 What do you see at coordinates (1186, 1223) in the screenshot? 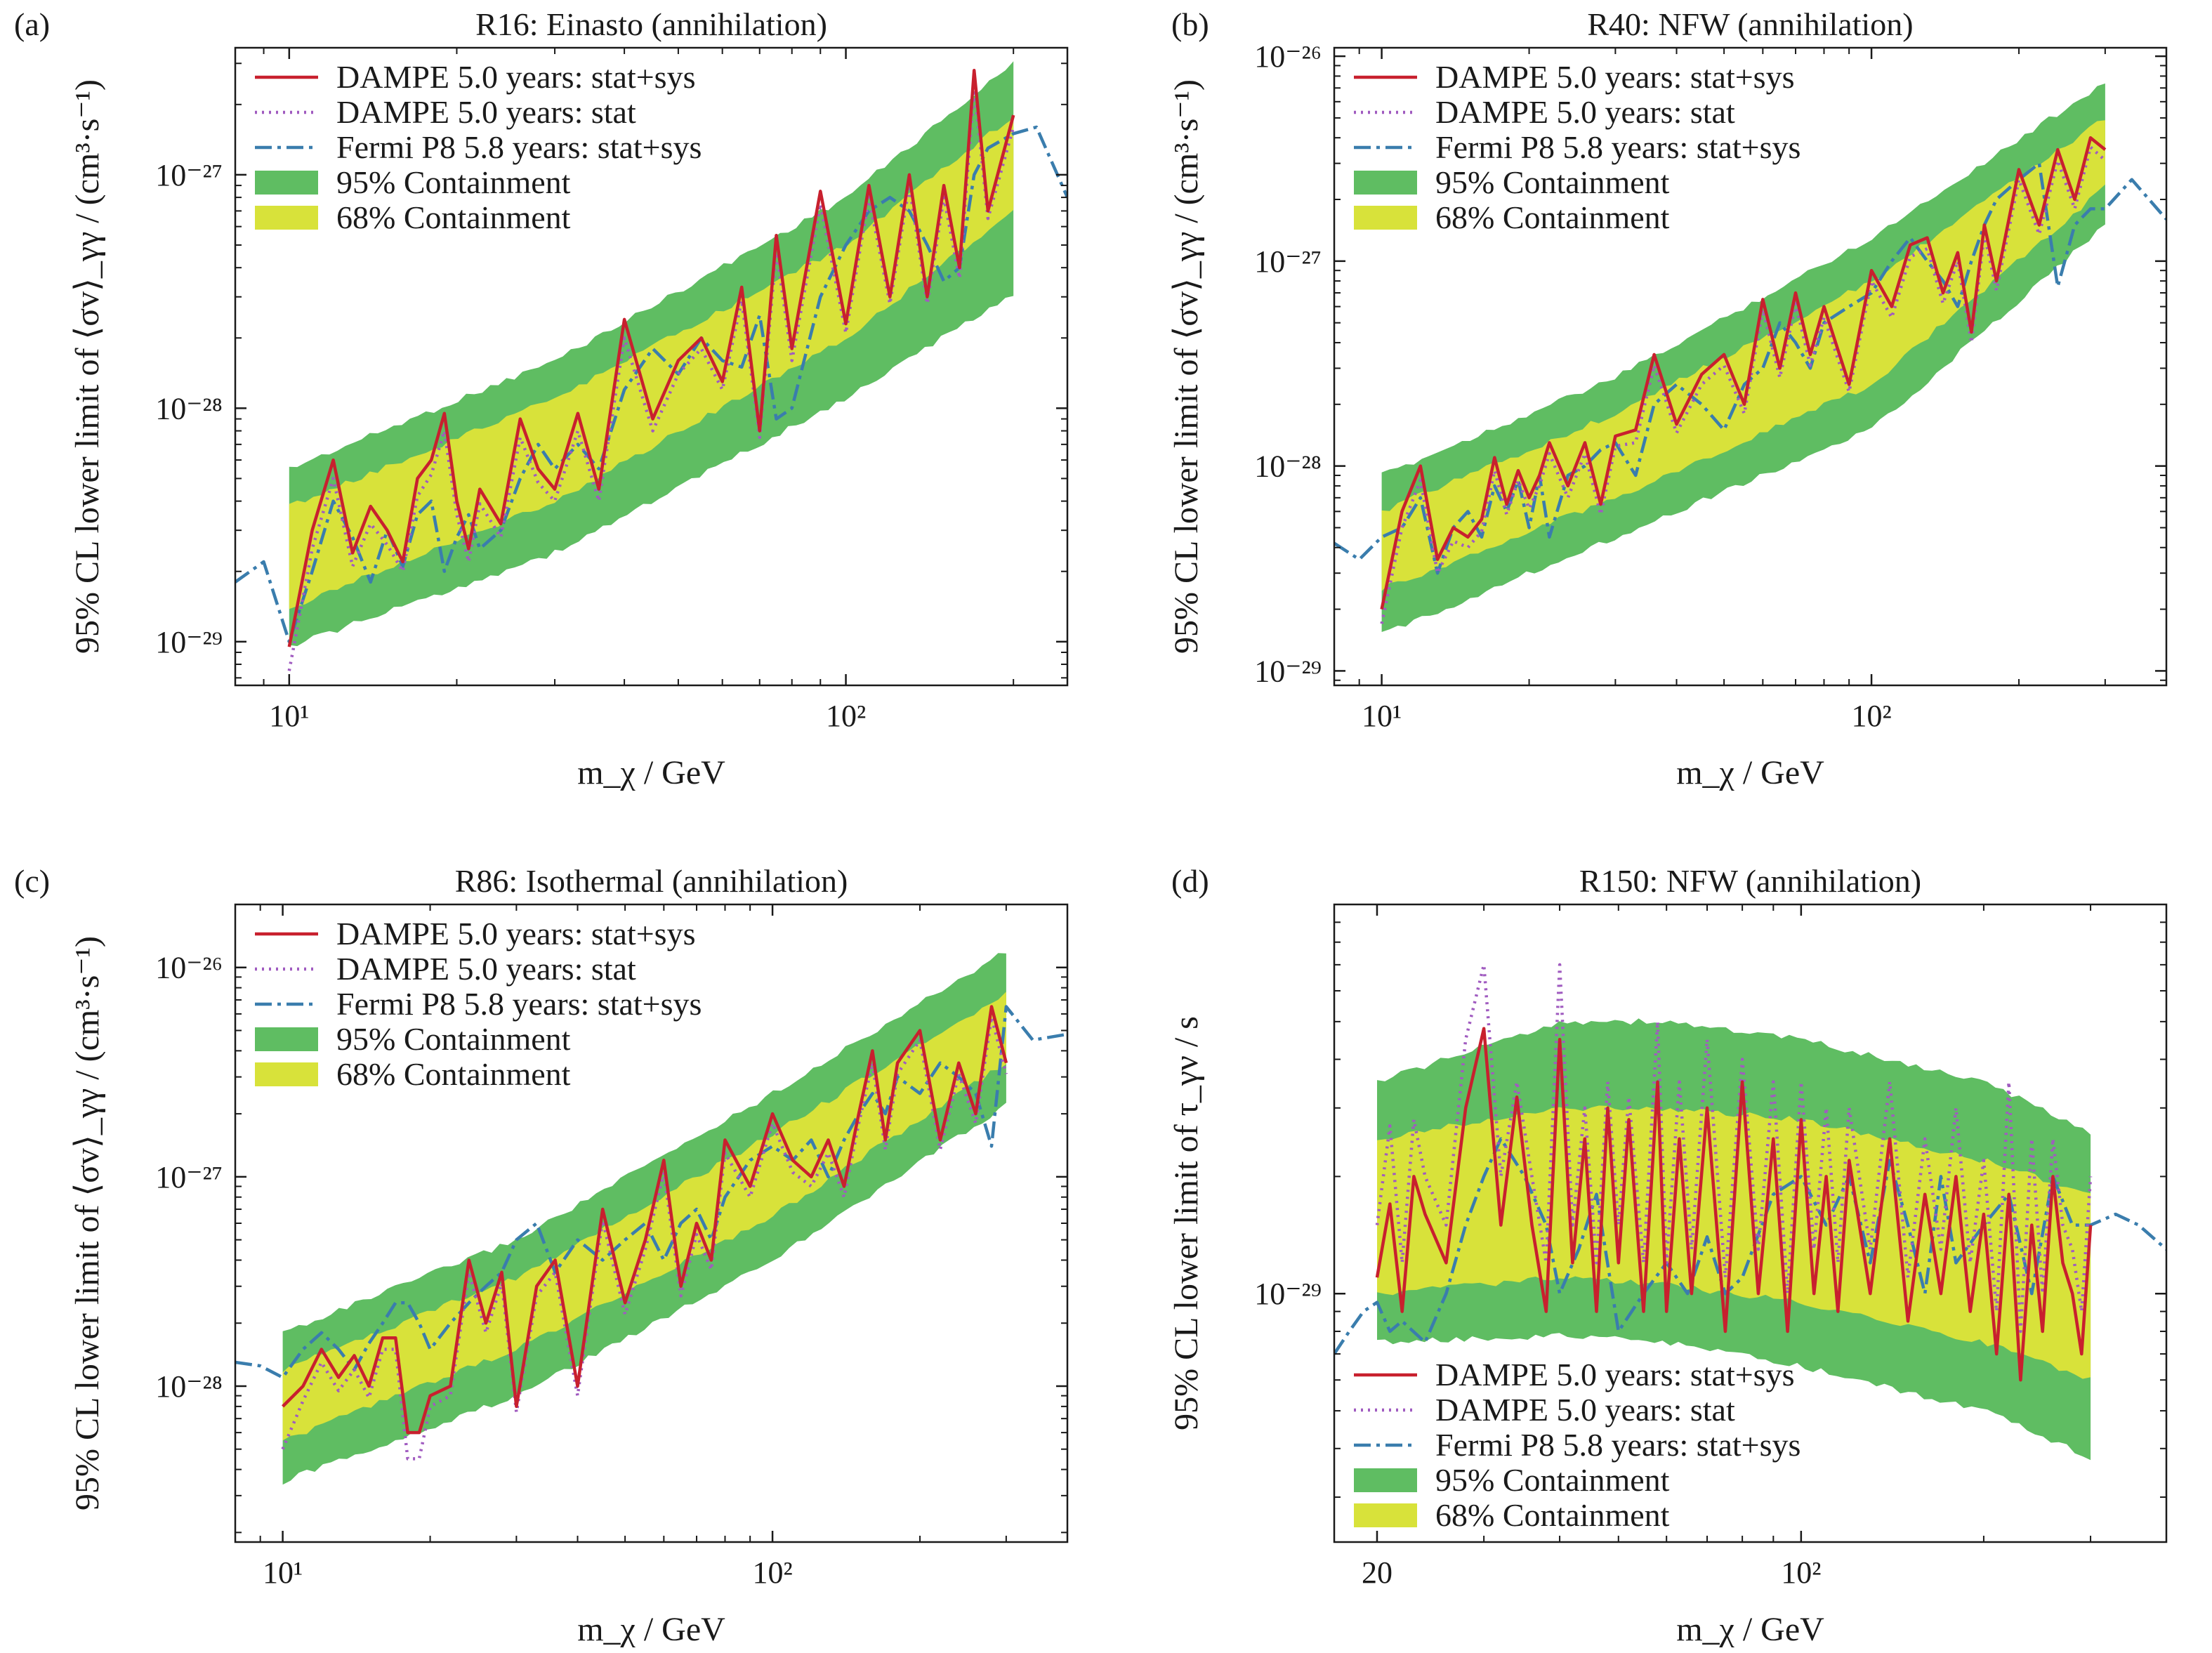
I see `y-axis-label: 95% CL lower limit of τ_γν / s` at bounding box center [1186, 1223].